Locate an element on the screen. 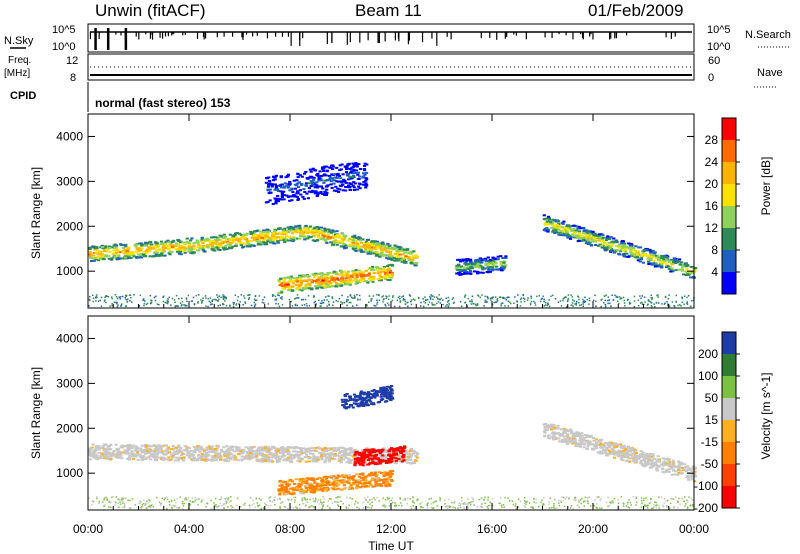 The height and width of the screenshot is (554, 800). date-title: 01/Feb/2009 is located at coordinates (635, 10).